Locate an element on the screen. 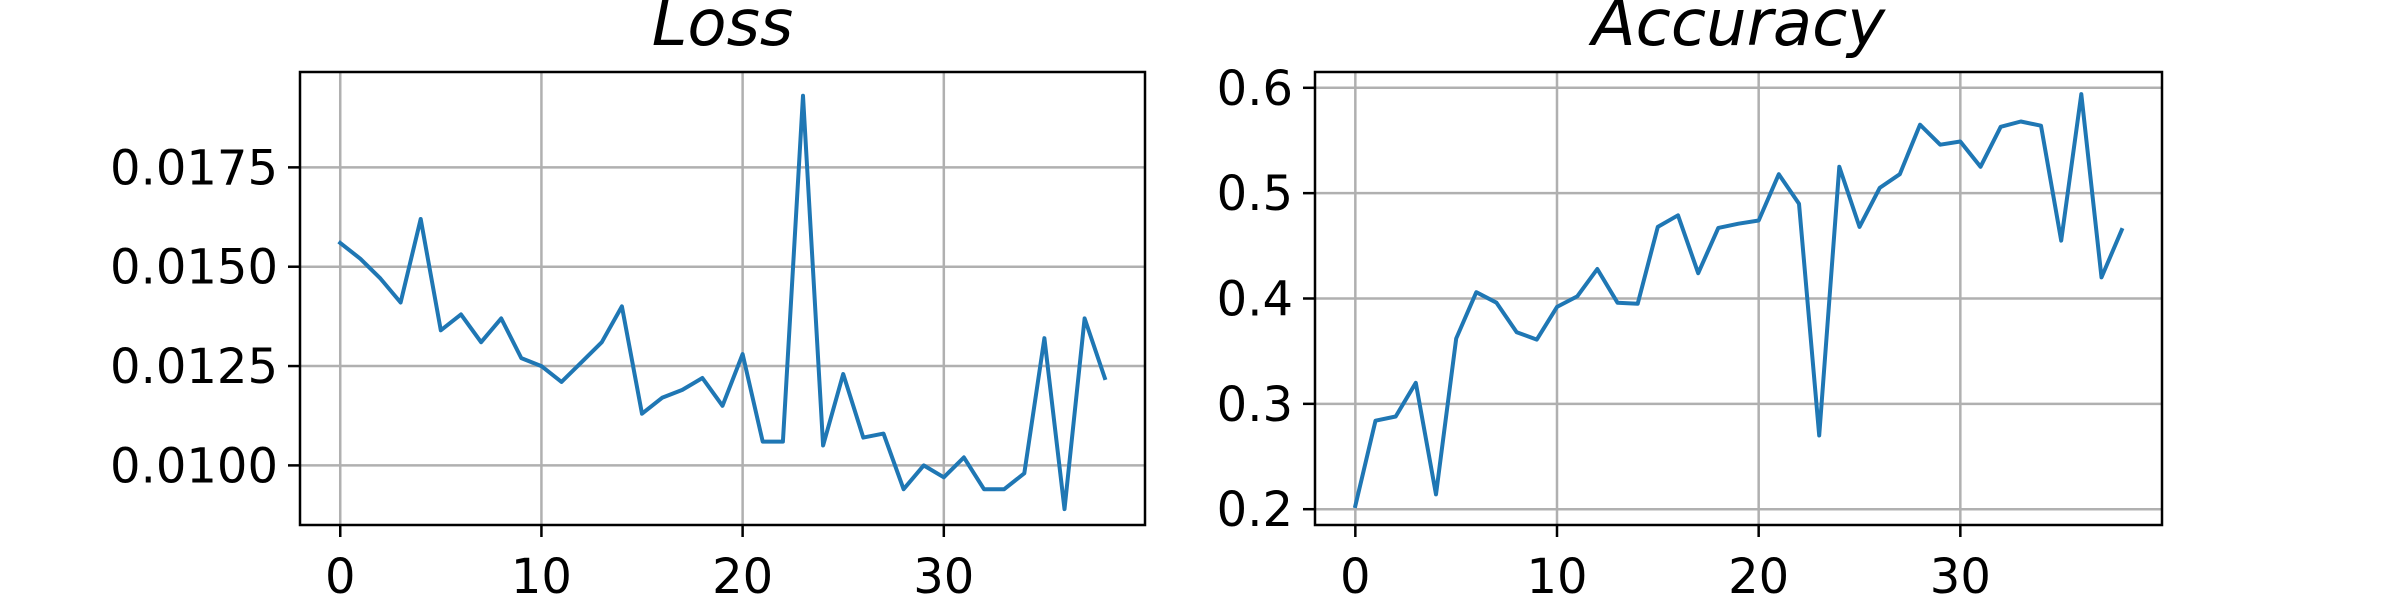 Image resolution: width=2400 pixels, height=600 pixels. accuracy-x-tick-label: 30 is located at coordinates (1960, 574).